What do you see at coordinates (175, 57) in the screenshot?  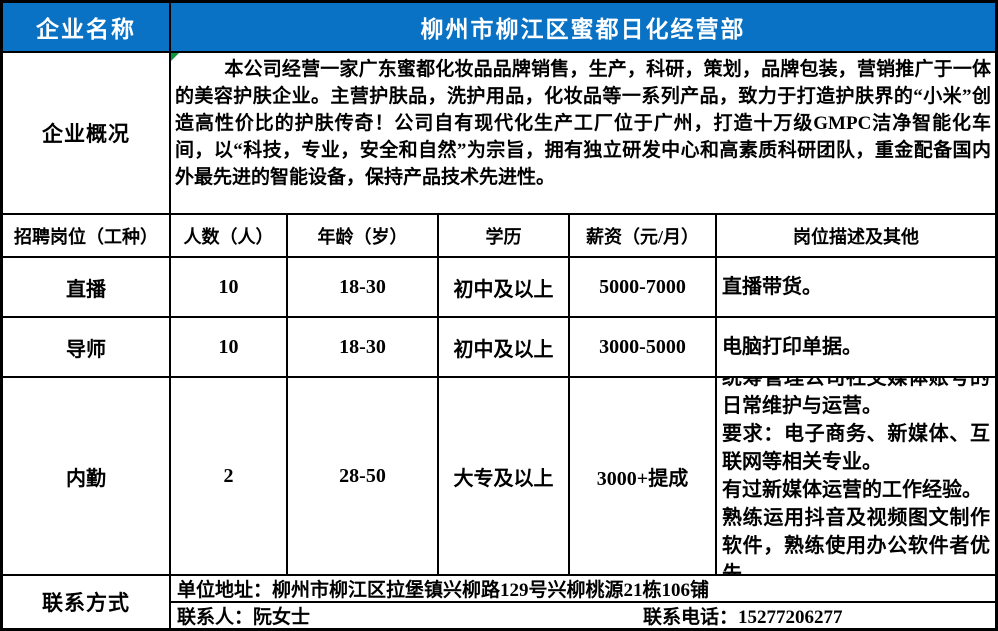 I see `cell-error-flag-icon` at bounding box center [175, 57].